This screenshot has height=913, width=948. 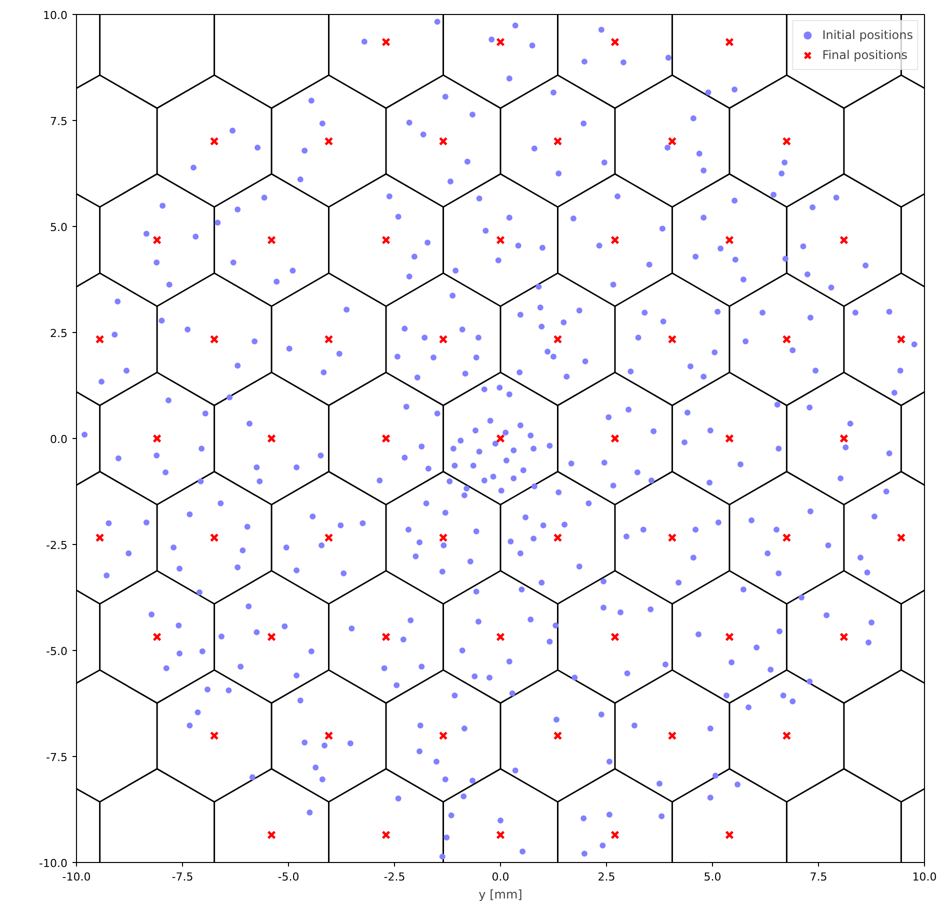 I want to click on y-tick-label: -2.5, so click(x=57, y=545).